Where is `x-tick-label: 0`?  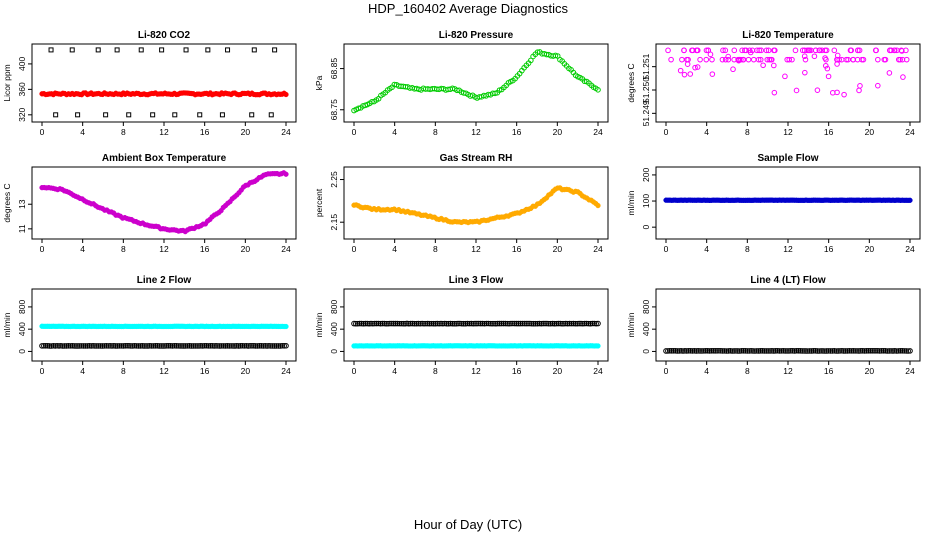 x-tick-label: 0 is located at coordinates (354, 132).